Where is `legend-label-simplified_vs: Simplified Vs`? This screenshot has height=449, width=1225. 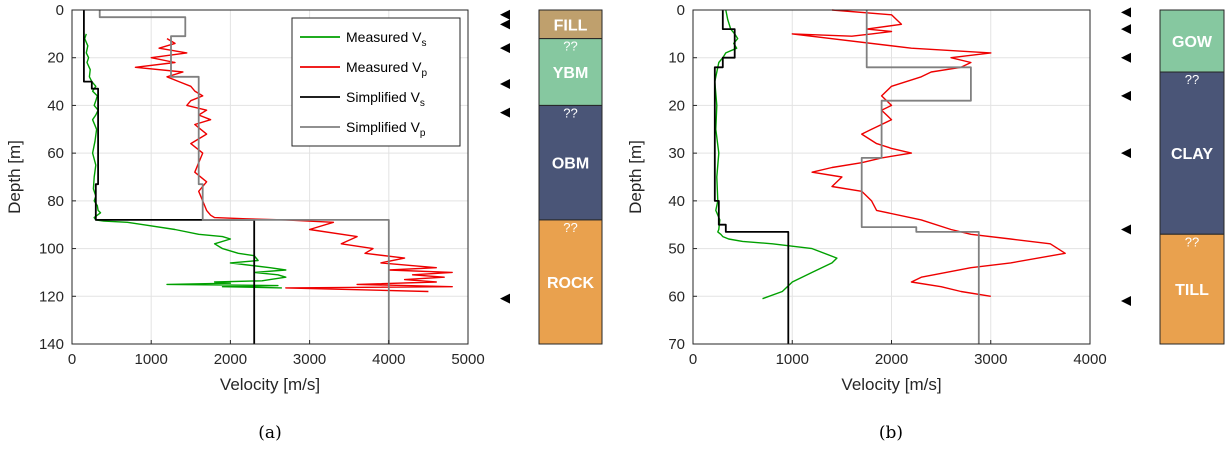
legend-label-simplified_vs: Simplified Vs is located at coordinates (385, 99).